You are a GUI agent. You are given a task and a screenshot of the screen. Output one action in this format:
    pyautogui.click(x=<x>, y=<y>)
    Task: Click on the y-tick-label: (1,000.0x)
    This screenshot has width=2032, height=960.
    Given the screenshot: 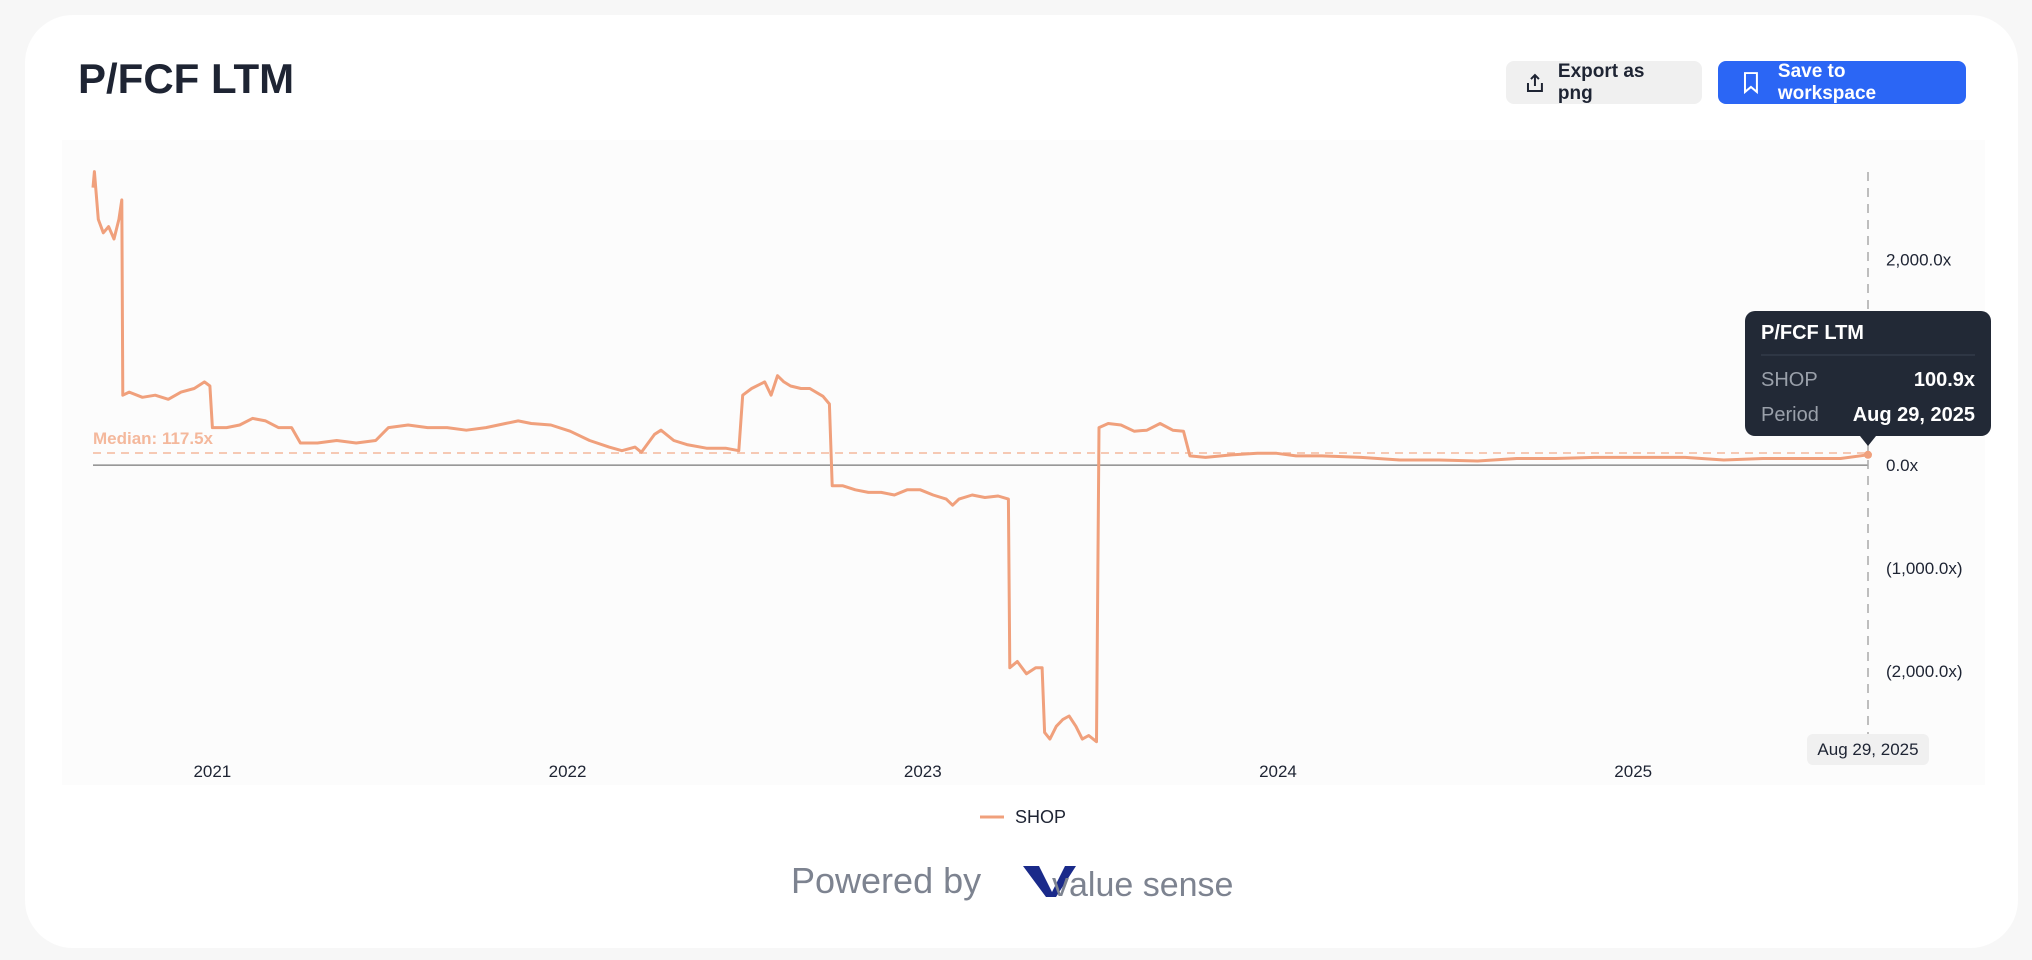 What is the action you would take?
    pyautogui.click(x=1924, y=568)
    